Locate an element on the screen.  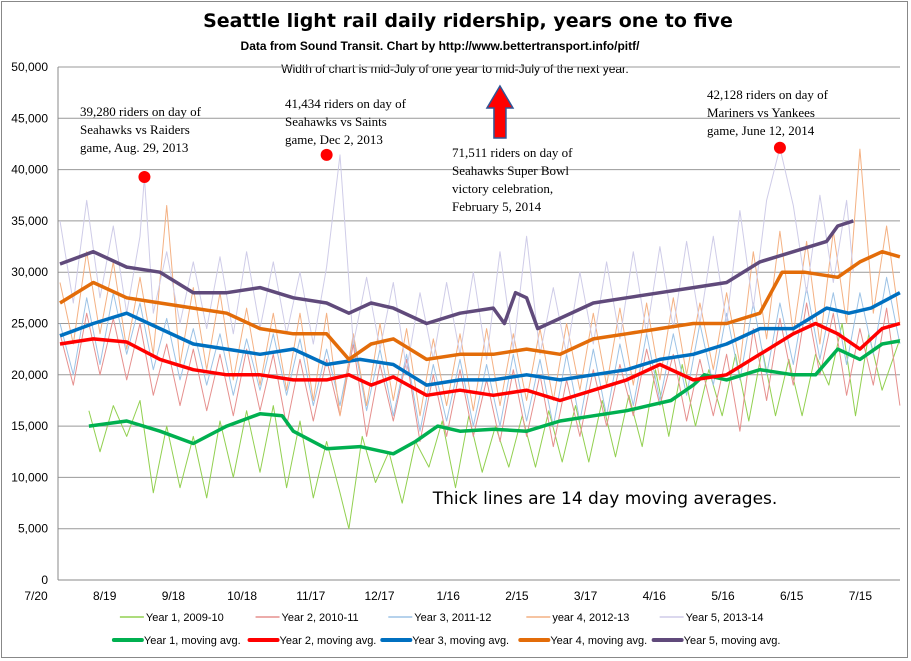
legend-label: Year 2, 2010-11 is located at coordinates (320, 618).